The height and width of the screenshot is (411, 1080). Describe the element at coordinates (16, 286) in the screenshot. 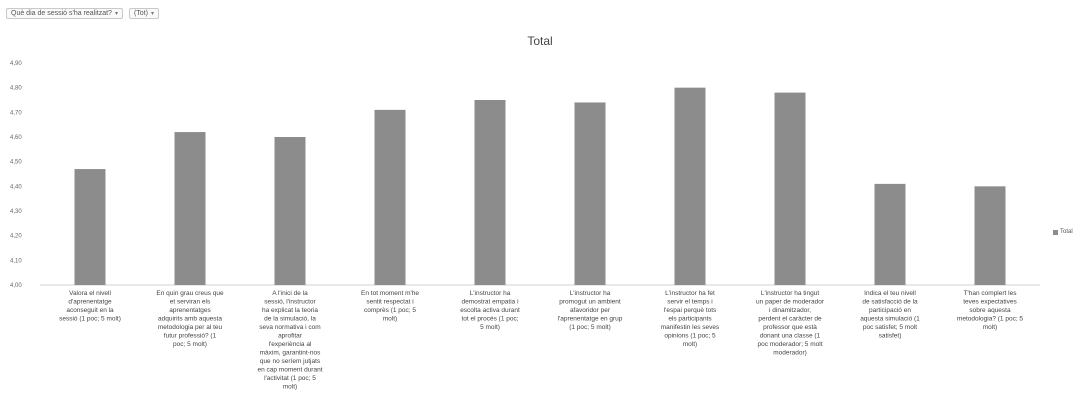

I see `y-tick-label: 4,00` at that location.